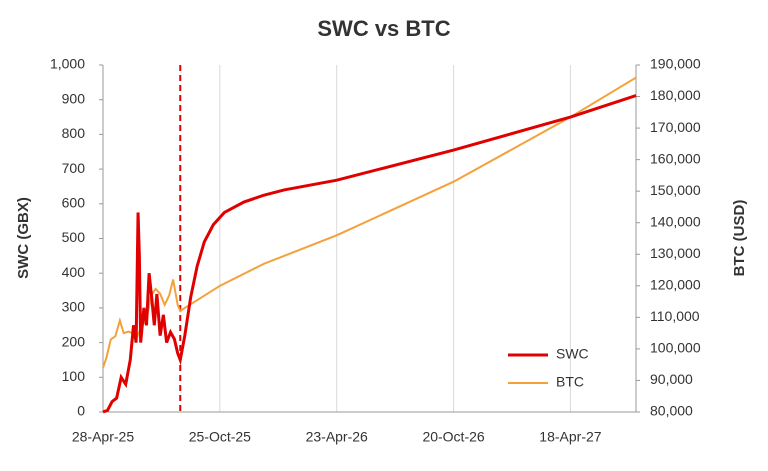  Describe the element at coordinates (81, 411) in the screenshot. I see `y-tick-label: 0` at that location.